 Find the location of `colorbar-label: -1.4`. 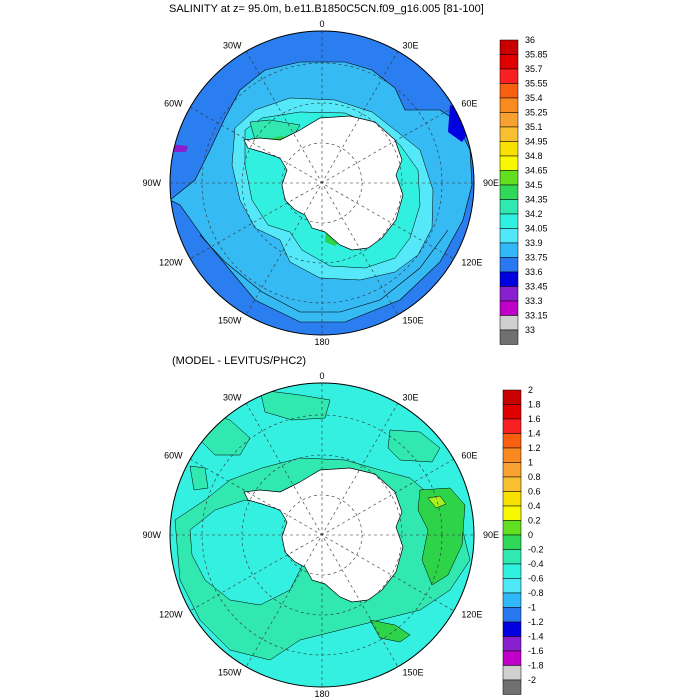

colorbar-label: -1.4 is located at coordinates (536, 637).